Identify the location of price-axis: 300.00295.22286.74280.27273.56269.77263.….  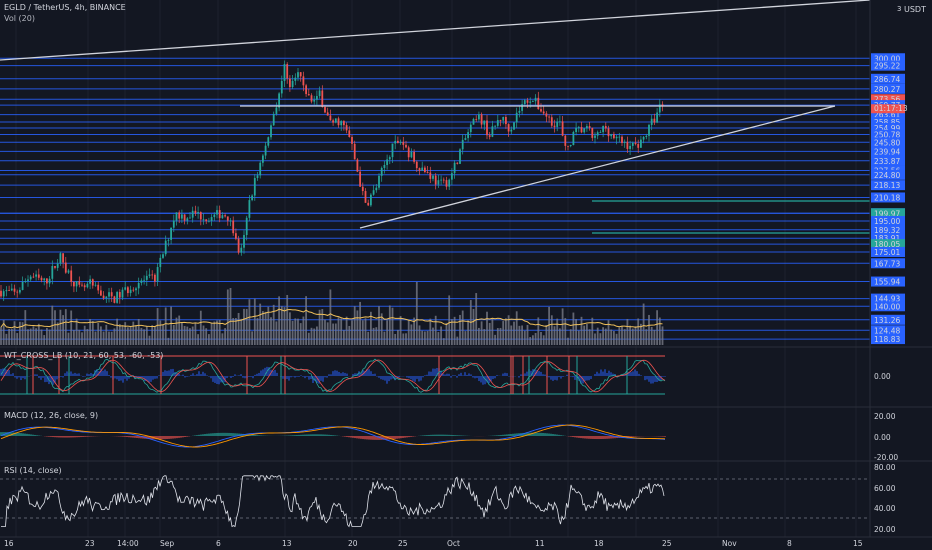
(889, 293).